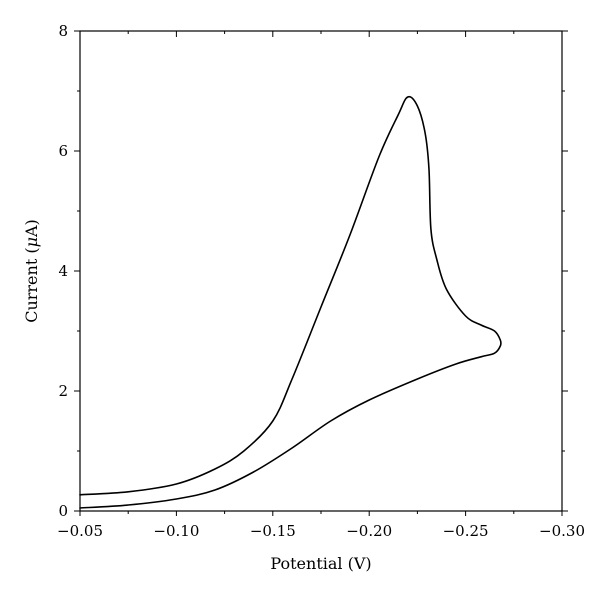 This screenshot has height=597, width=600. Describe the element at coordinates (273, 531) in the screenshot. I see `x-tick-label: −0.15` at that location.